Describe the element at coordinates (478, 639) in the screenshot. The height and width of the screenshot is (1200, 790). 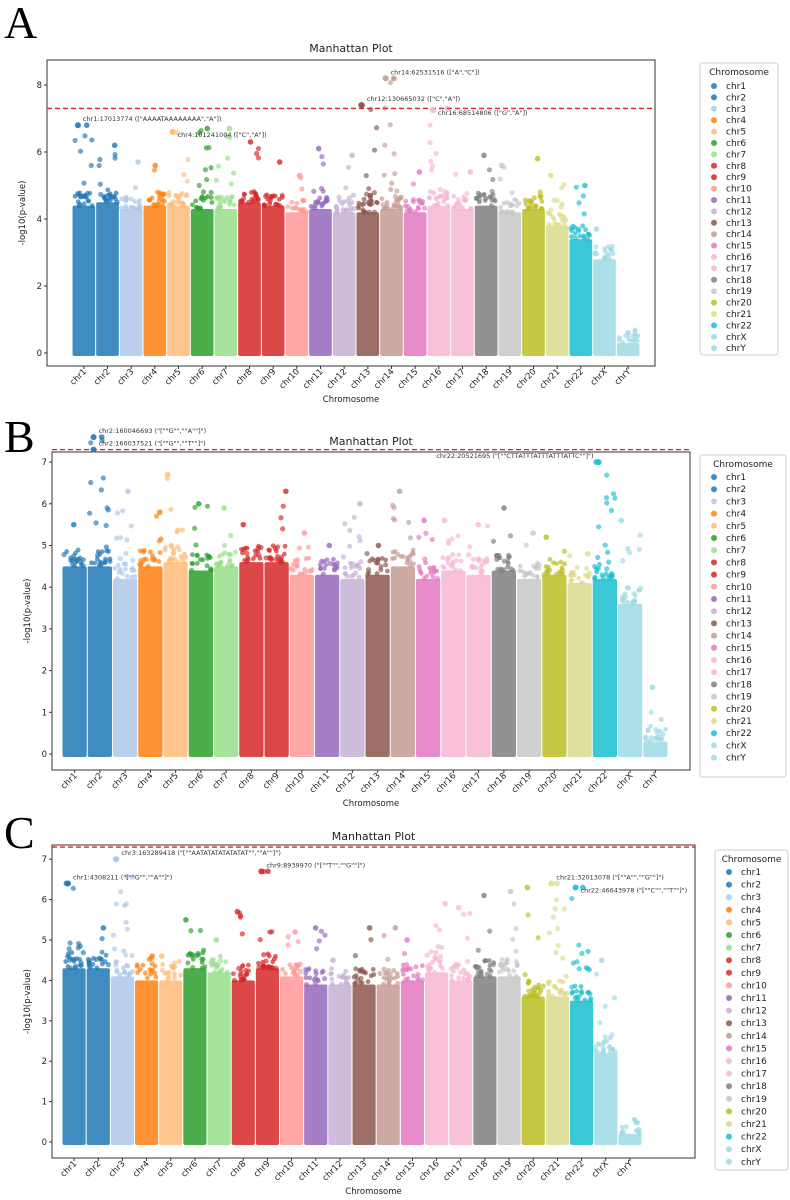
I see `chromosome-chr17` at that location.